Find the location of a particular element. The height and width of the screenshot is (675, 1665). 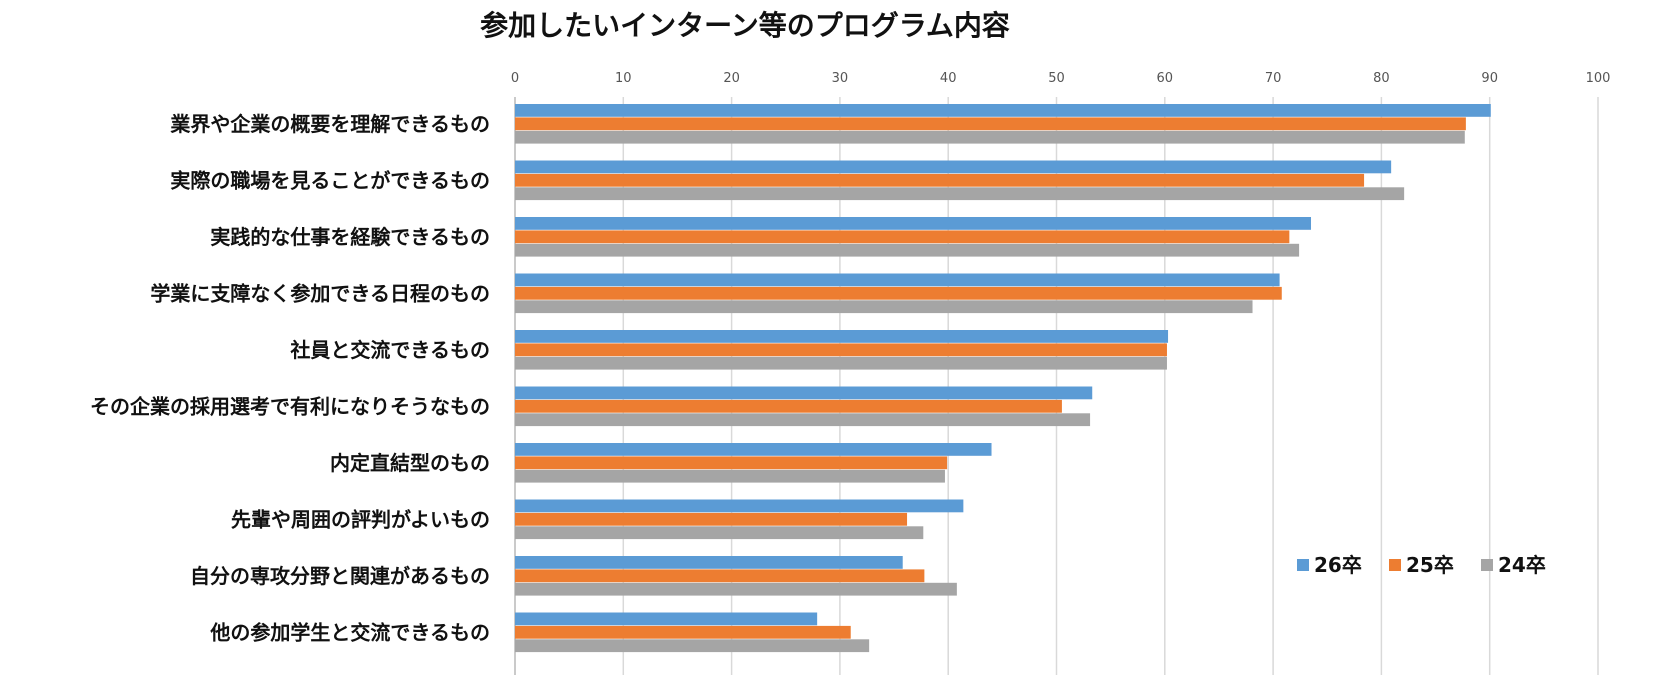

category-label: 社員と交流できるもの is located at coordinates (389, 350).